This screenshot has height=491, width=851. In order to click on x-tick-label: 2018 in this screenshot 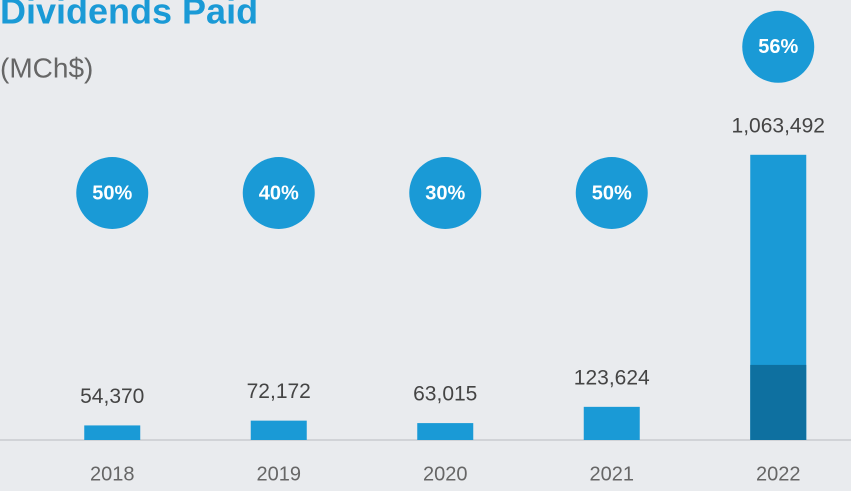, I will do `click(112, 474)`.